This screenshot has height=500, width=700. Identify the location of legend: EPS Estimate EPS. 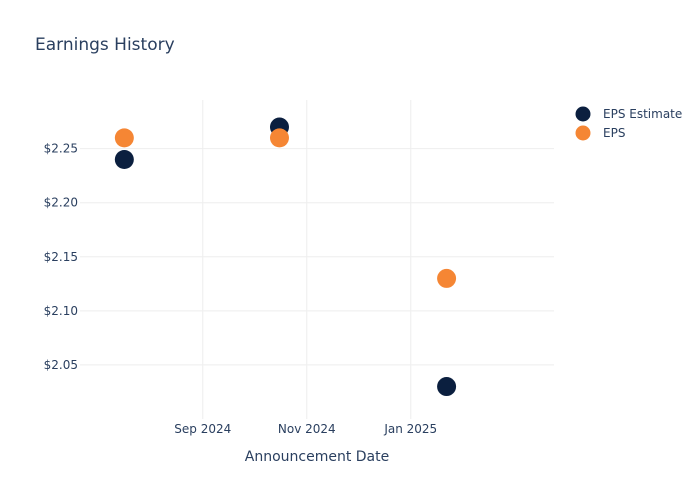
(629, 123).